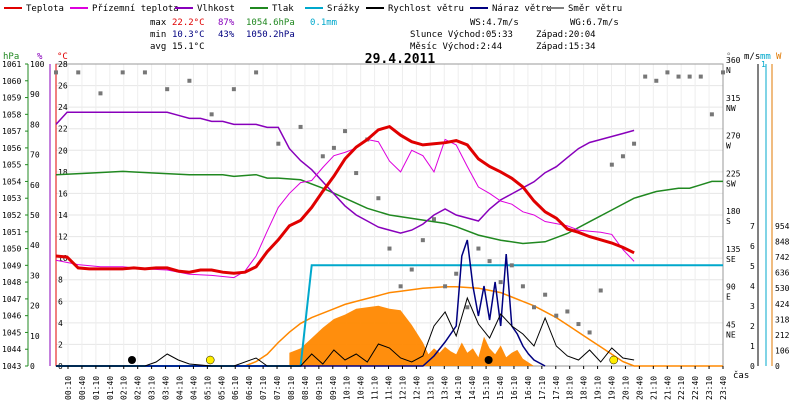 The width and height of the screenshot is (800, 404). What do you see at coordinates (323, 23) in the screenshot?
I see `stat-max-rain: 0.1mm` at bounding box center [323, 23].